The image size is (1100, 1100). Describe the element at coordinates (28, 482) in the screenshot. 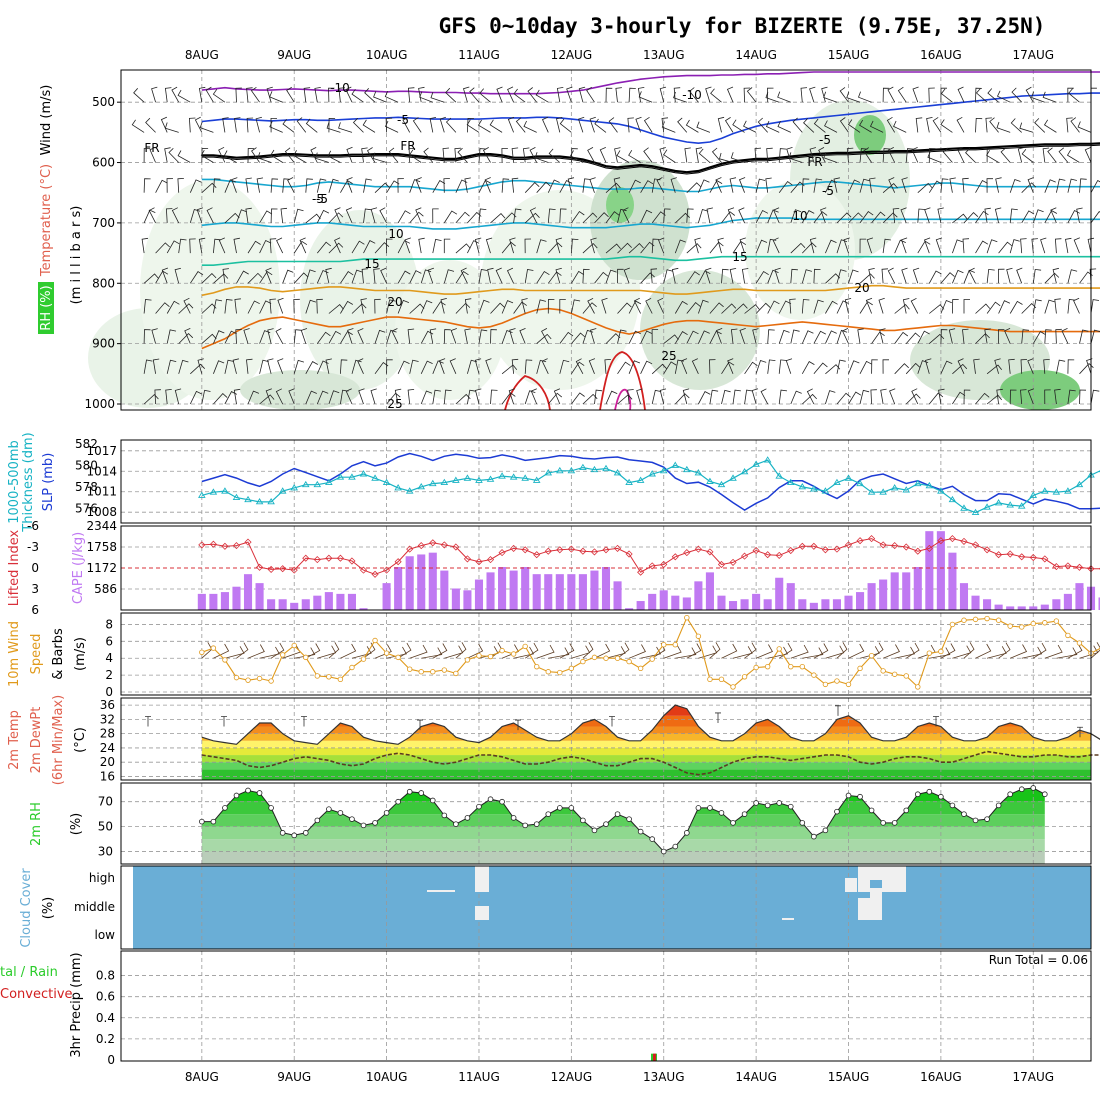

I see `thickness-axis-title: Thickness (dm)` at that location.